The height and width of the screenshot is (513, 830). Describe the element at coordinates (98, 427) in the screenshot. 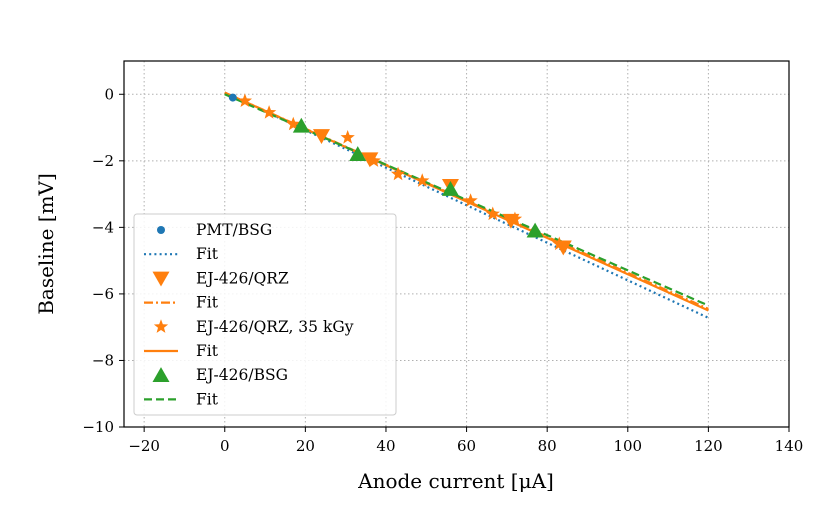

I see `y-tick-label: −10` at that location.